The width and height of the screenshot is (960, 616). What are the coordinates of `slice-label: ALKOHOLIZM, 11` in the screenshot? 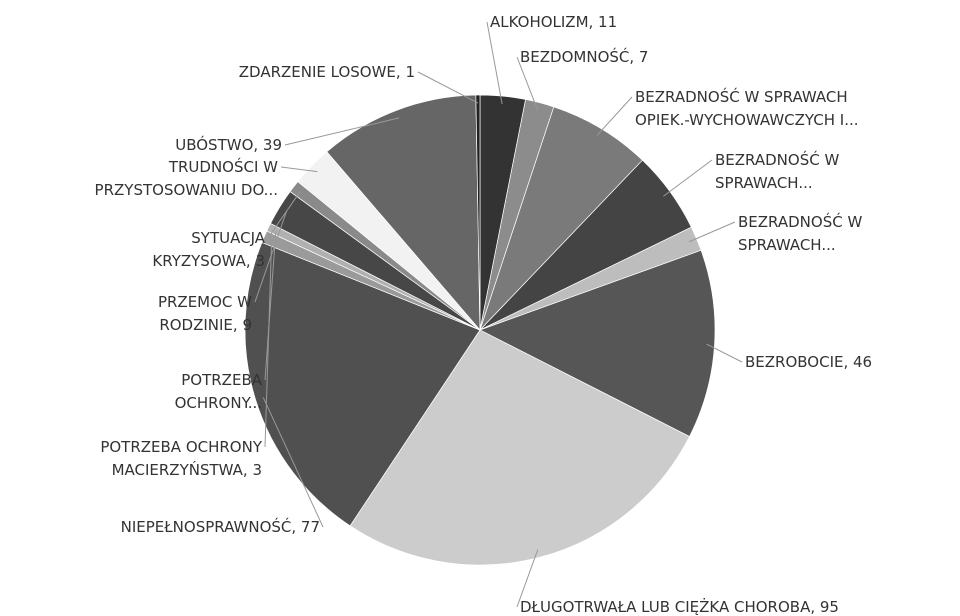 It's located at (553, 22).